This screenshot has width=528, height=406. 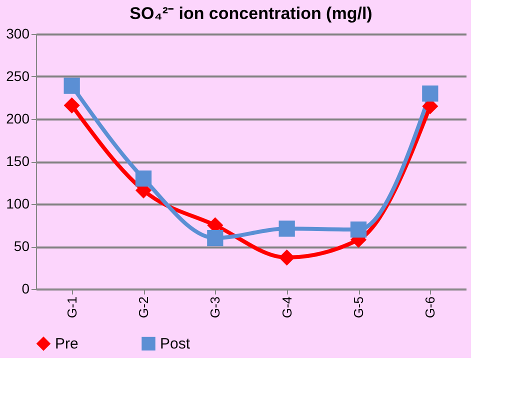 I want to click on y-tick-label: 250, so click(x=18, y=76).